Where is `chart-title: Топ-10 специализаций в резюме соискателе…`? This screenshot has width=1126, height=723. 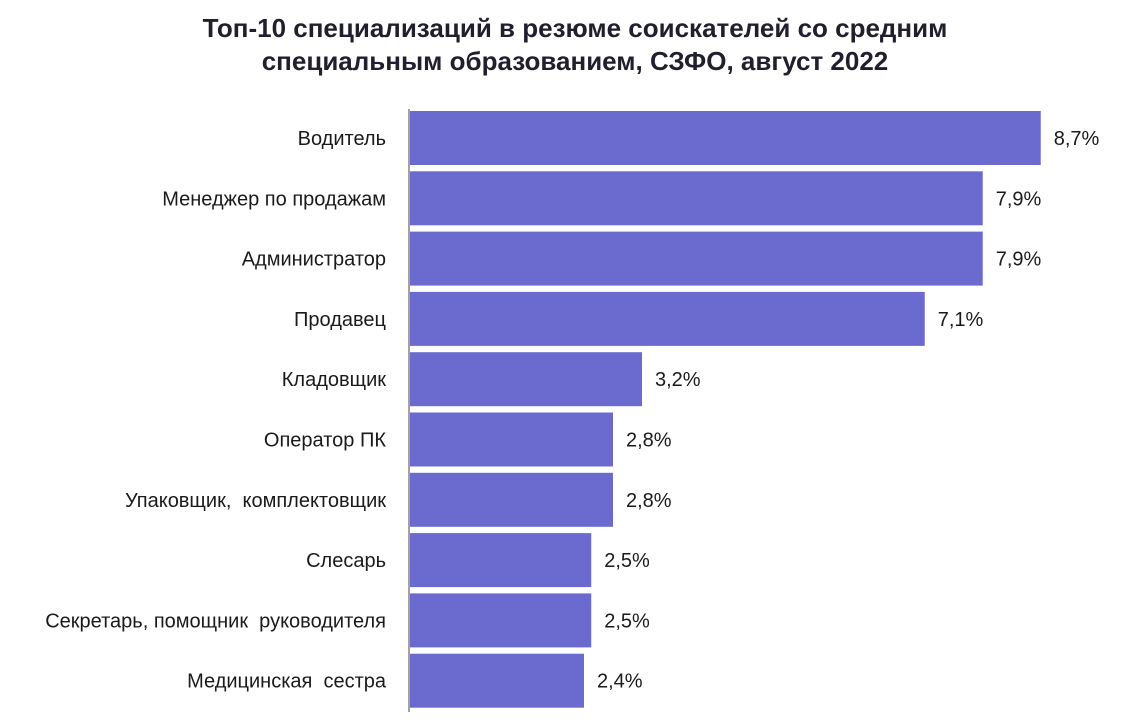
chart-title: Топ-10 специализаций в резюме соискателе… is located at coordinates (563, 45).